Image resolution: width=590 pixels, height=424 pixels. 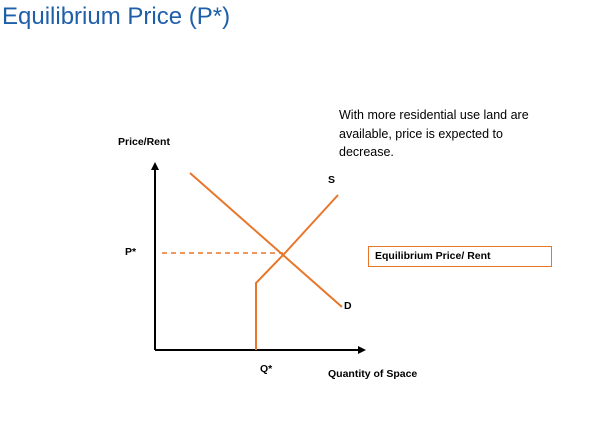 I want to click on note-line-1: With more residential use land are, so click(x=434, y=115).